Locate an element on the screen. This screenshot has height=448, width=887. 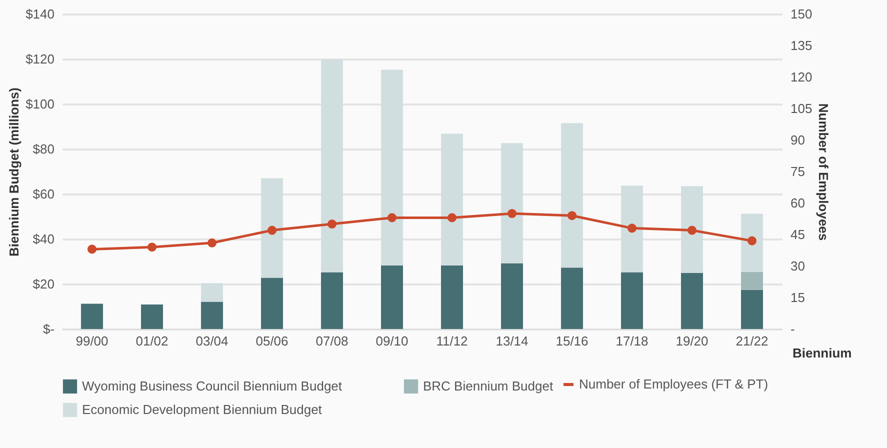
y2-tick-label: 135 is located at coordinates (801, 45).